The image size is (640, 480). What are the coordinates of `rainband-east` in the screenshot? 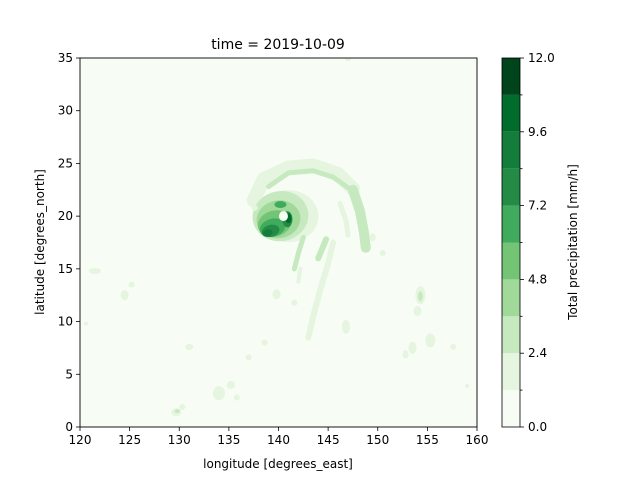 It's located at (359, 218).